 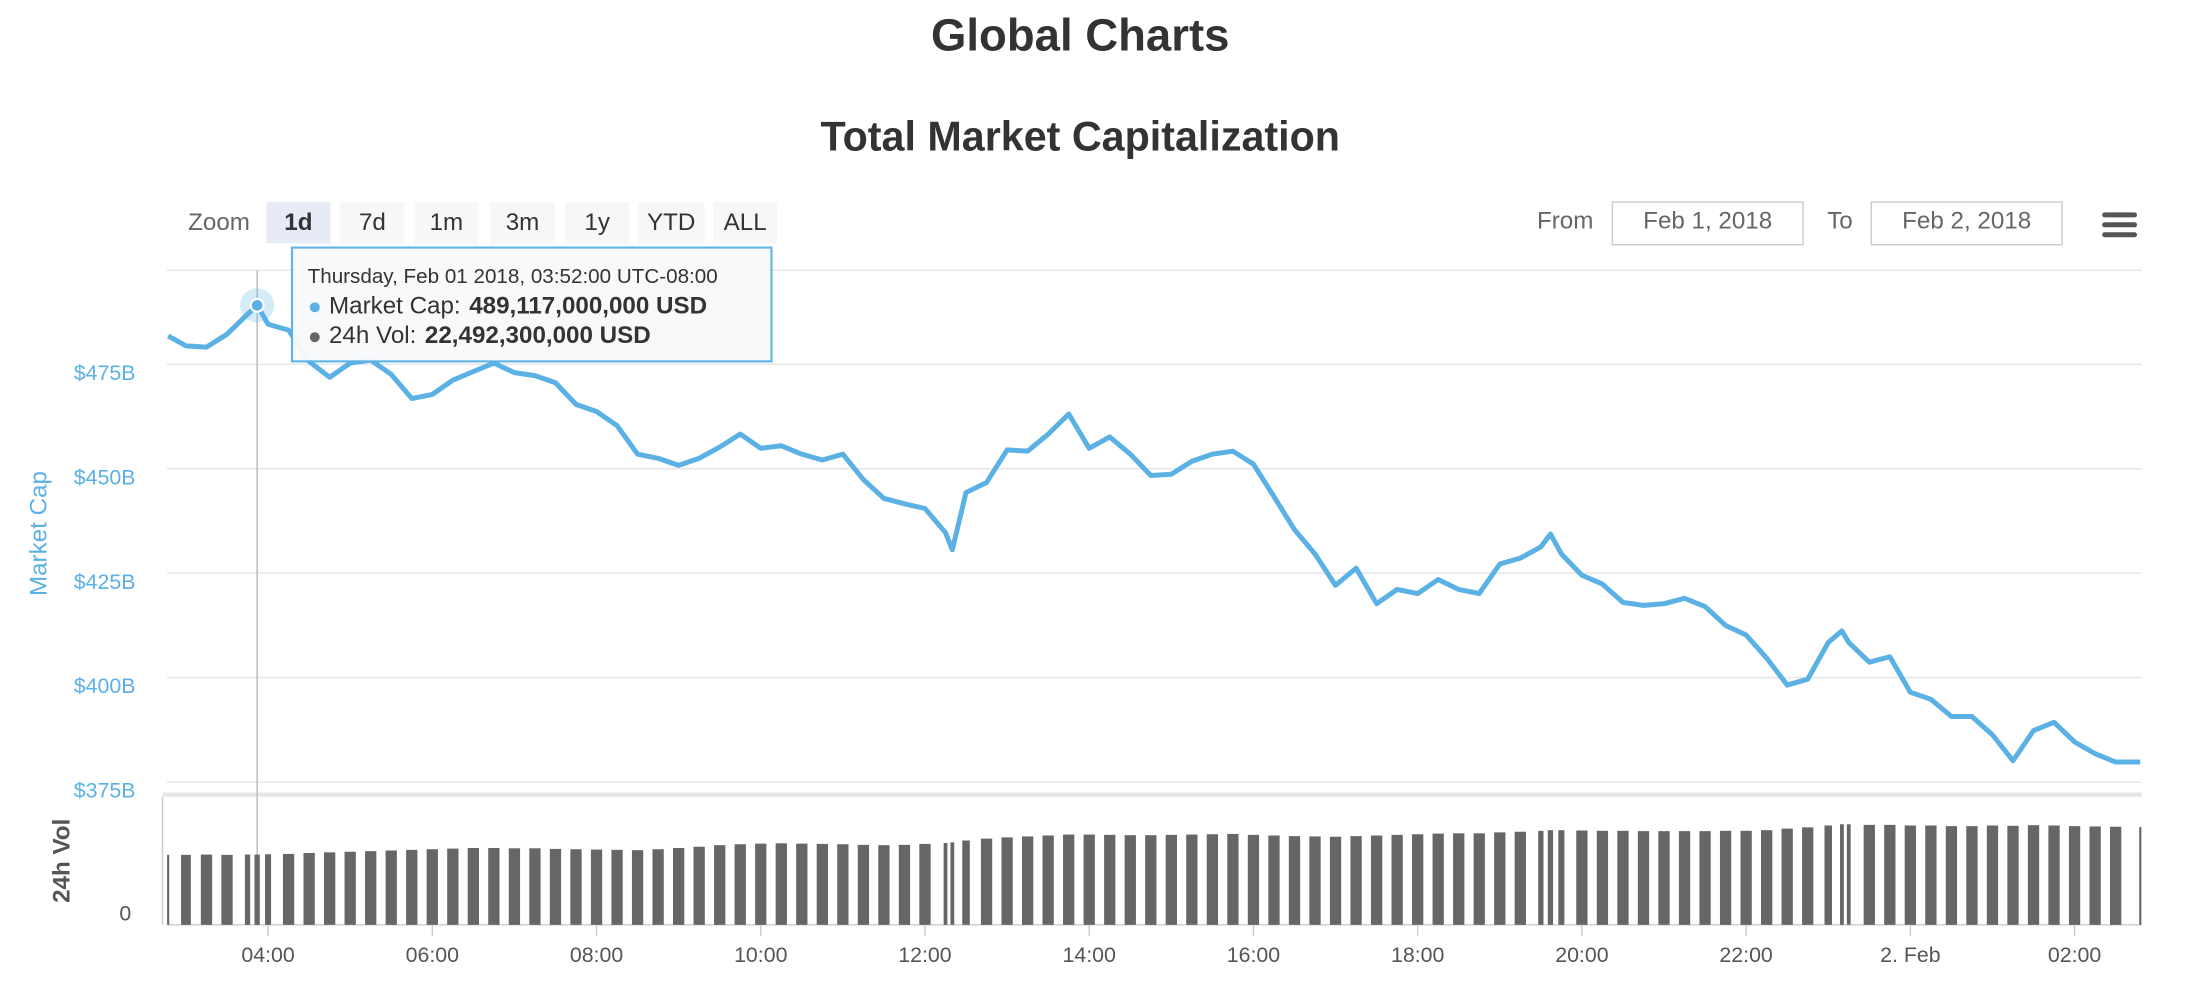 What do you see at coordinates (219, 222) in the screenshot?
I see `zoom-label: Zoom` at bounding box center [219, 222].